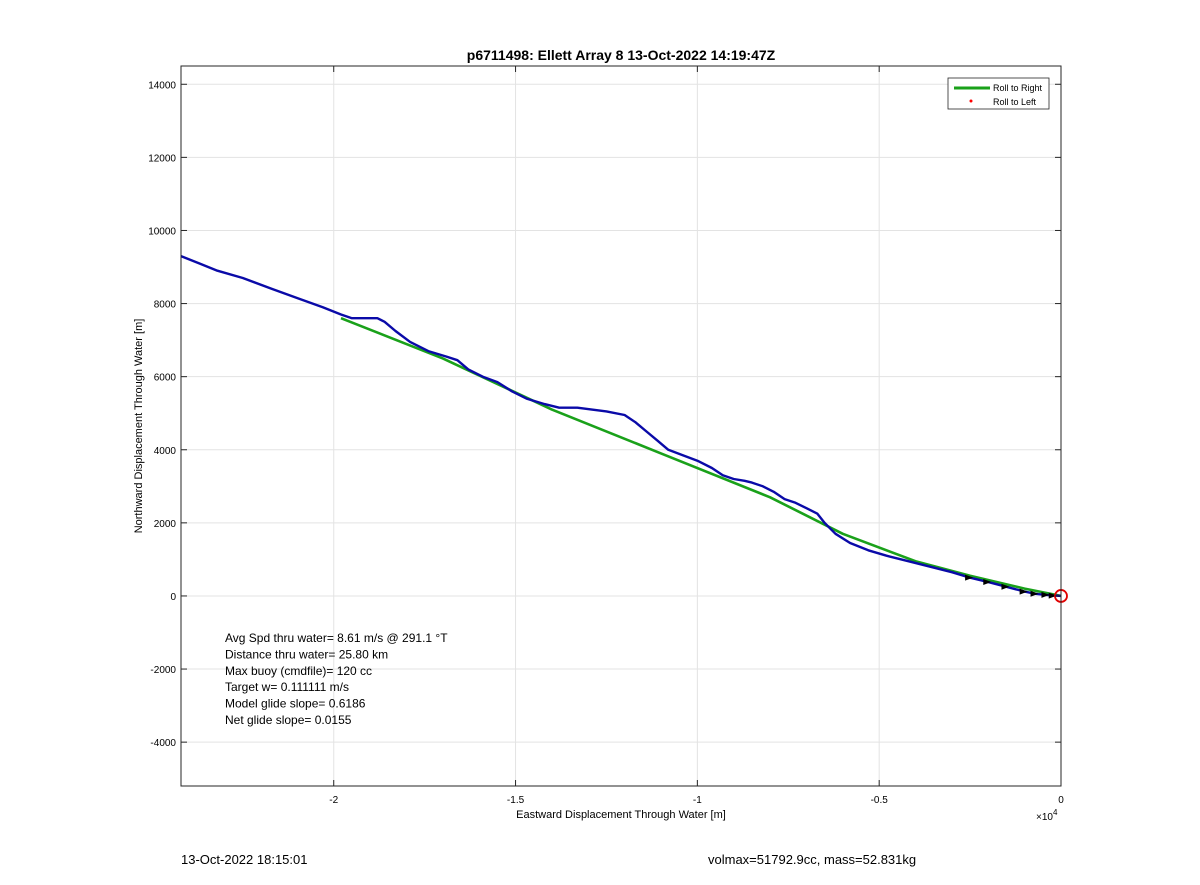  Describe the element at coordinates (880, 800) in the screenshot. I see `x-tick-label: -0.5` at that location.